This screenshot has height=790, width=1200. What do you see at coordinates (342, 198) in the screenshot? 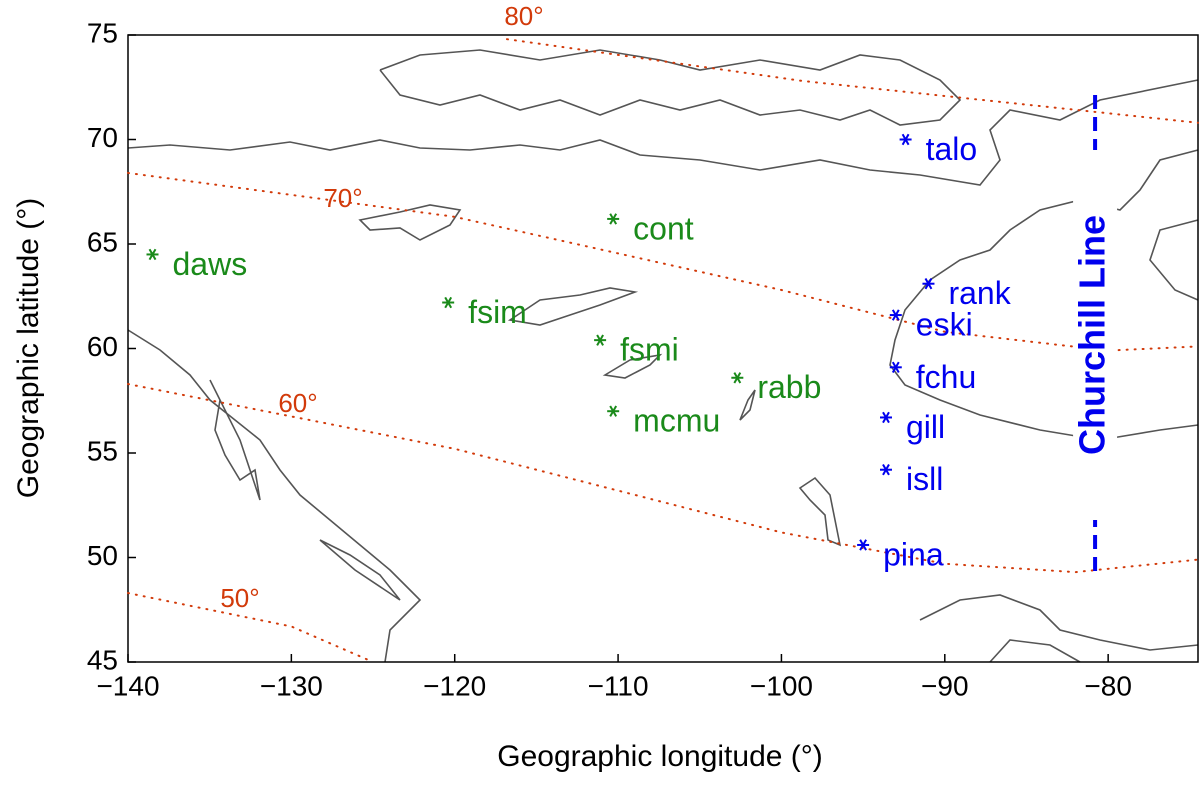
I see `contour-label: 70°` at bounding box center [342, 198].